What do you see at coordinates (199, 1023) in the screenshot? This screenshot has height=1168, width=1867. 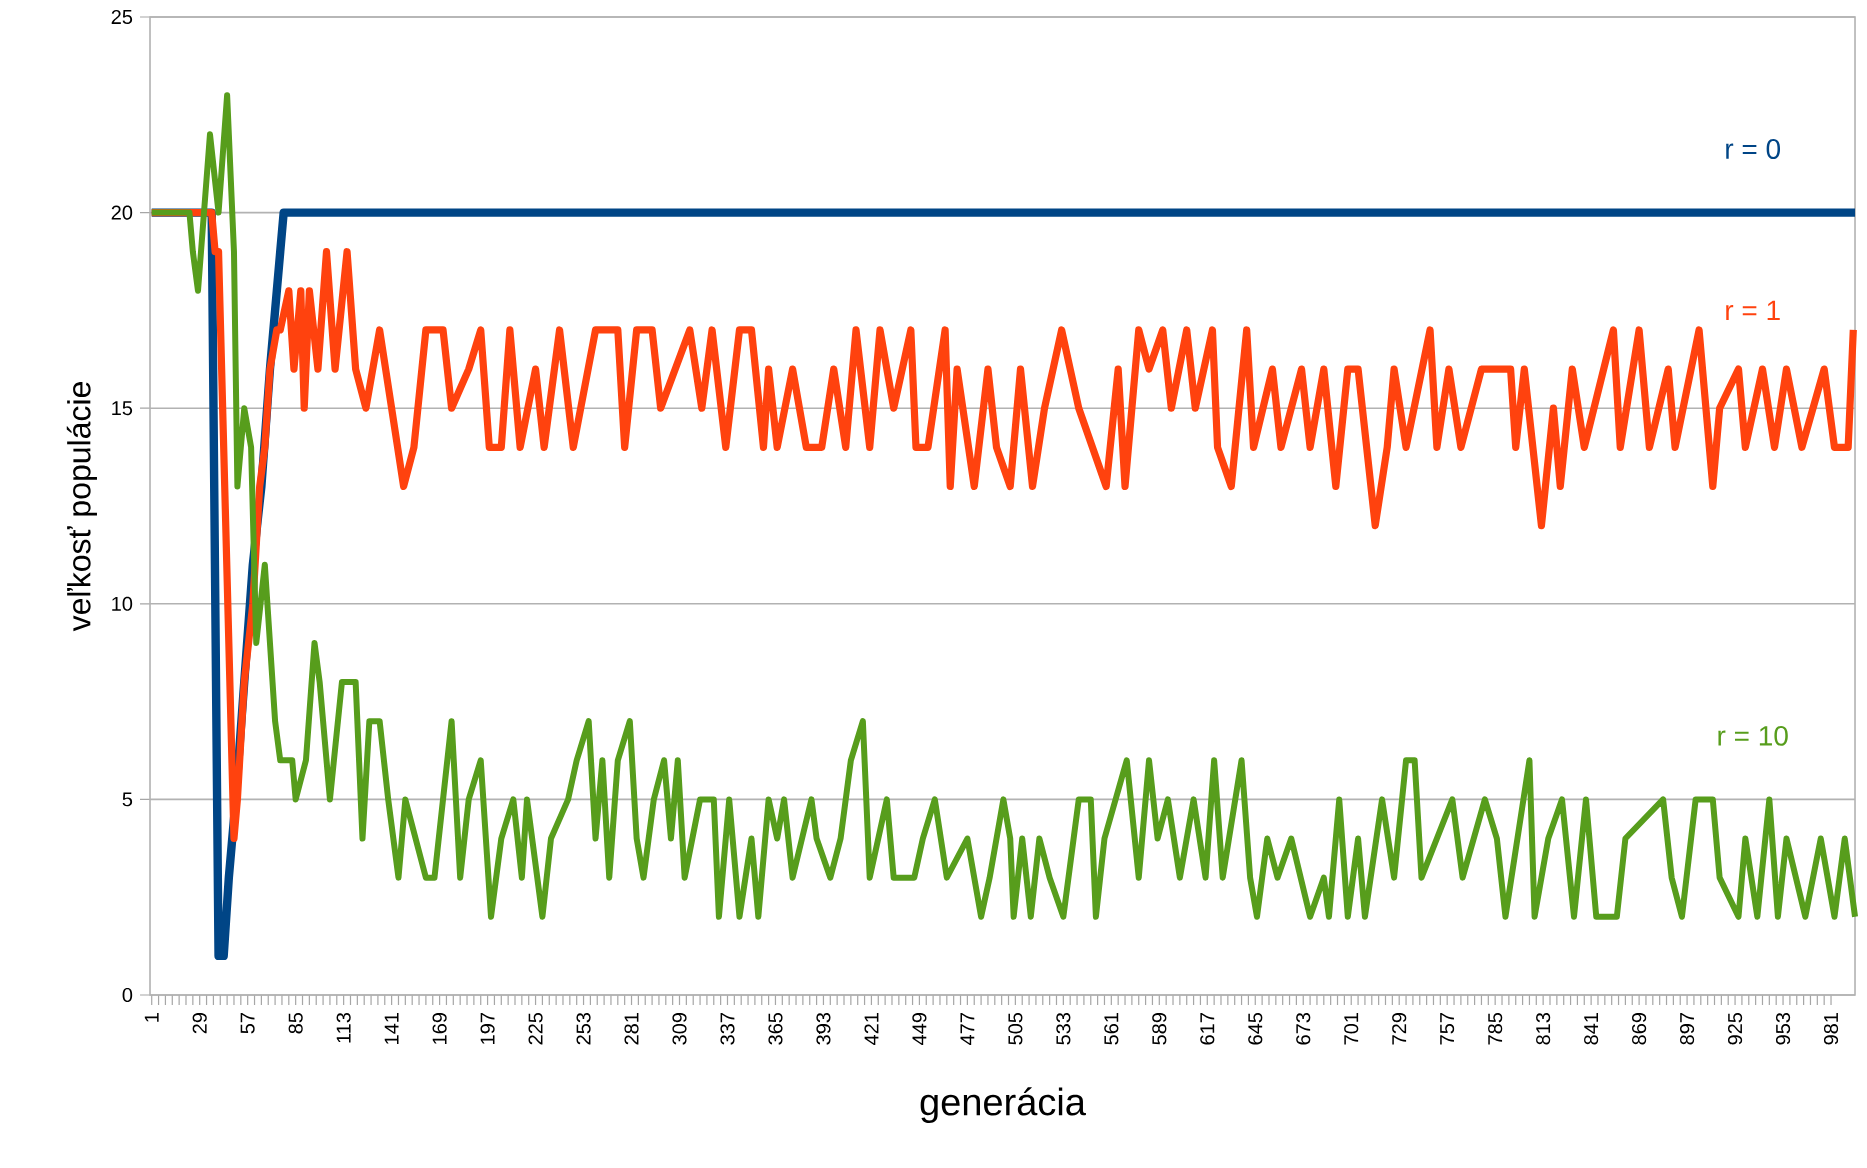 I see `x-tick-label: 29` at bounding box center [199, 1023].